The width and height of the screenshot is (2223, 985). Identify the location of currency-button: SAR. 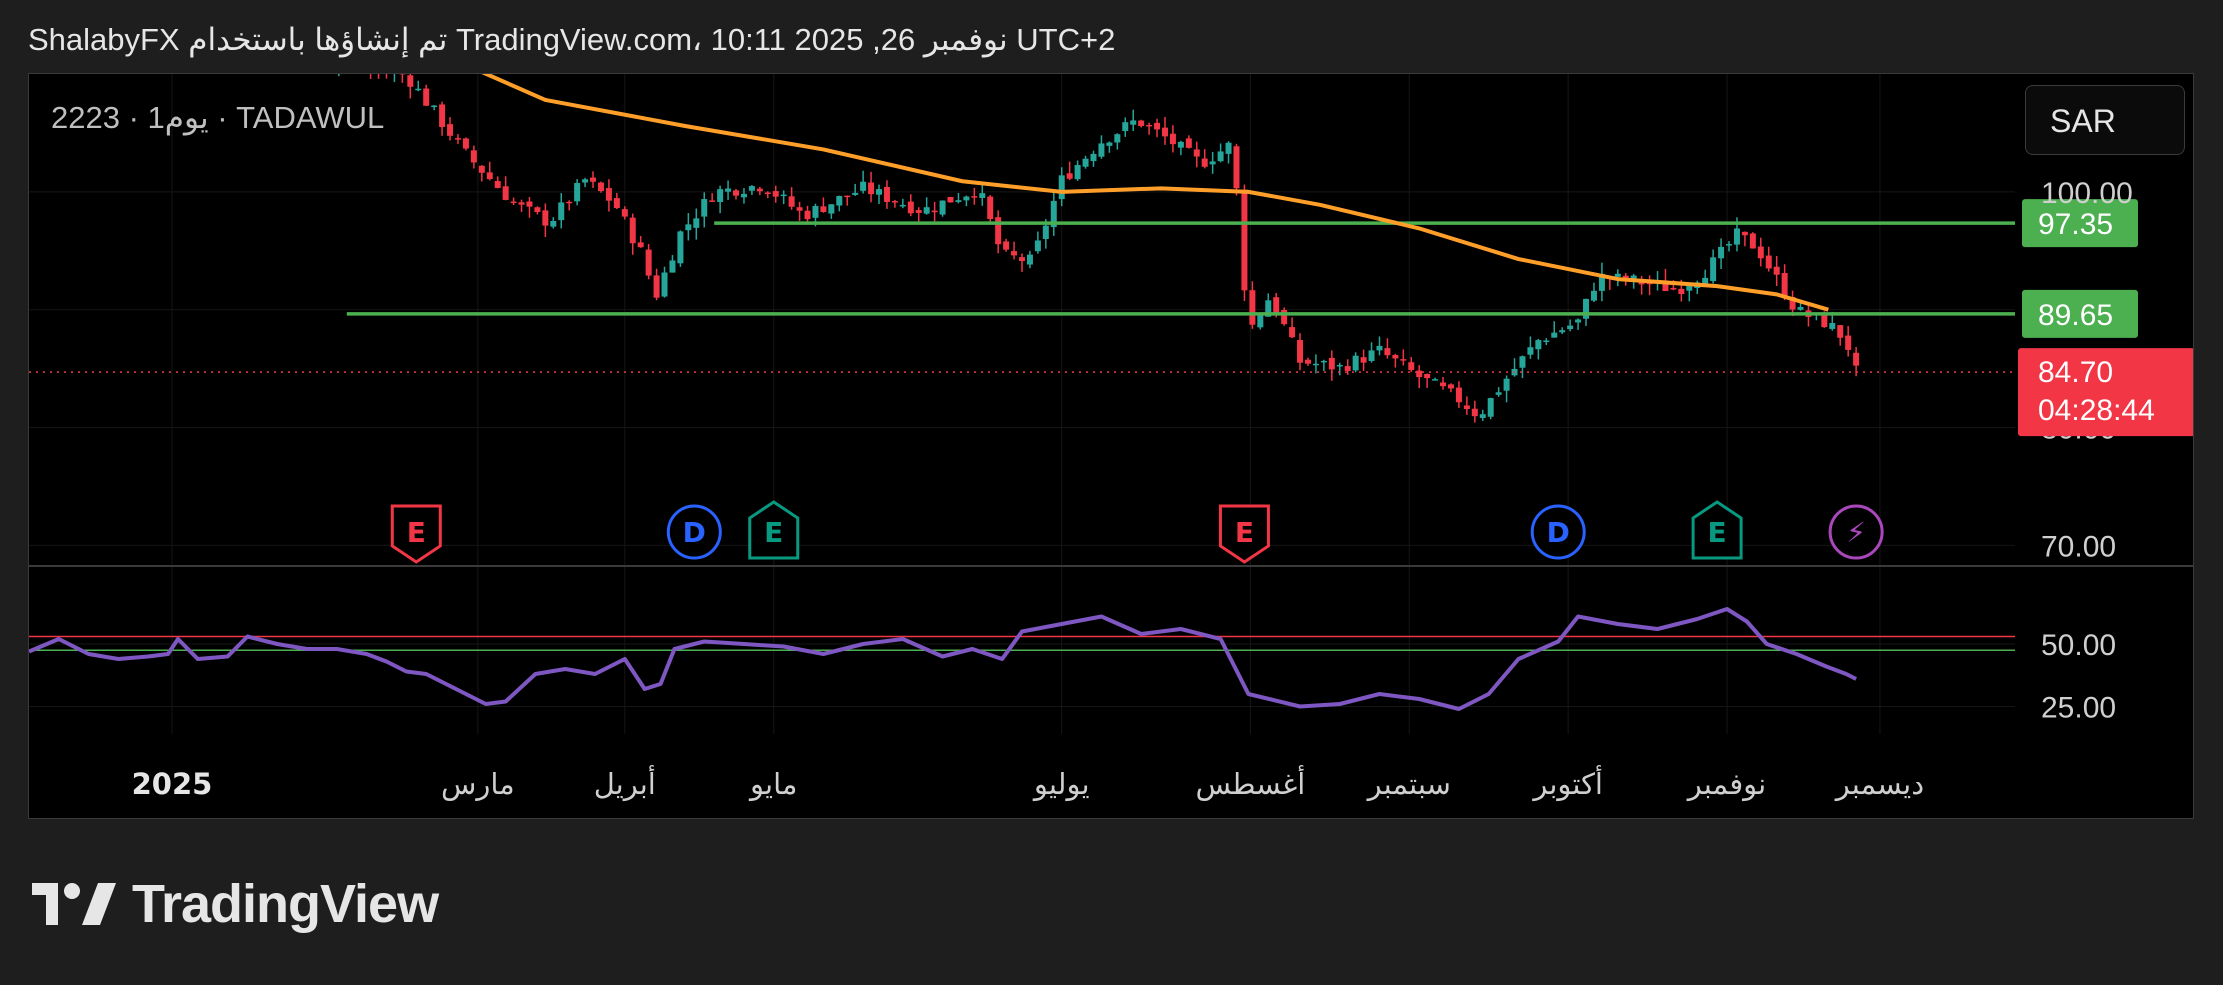
(2105, 120).